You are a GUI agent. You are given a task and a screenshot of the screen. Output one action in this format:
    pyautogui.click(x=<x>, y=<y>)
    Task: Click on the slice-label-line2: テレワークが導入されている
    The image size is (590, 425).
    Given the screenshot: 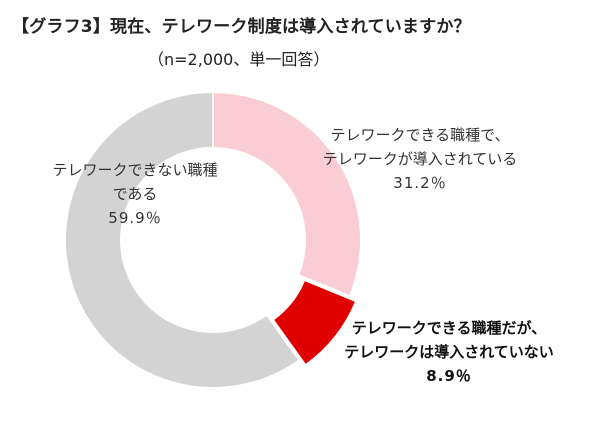 What is the action you would take?
    pyautogui.click(x=420, y=159)
    